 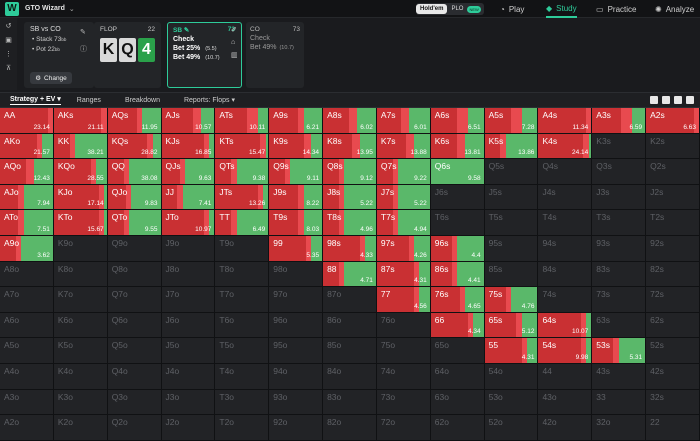 I want to click on edit-icon: ✎, so click(x=83, y=32).